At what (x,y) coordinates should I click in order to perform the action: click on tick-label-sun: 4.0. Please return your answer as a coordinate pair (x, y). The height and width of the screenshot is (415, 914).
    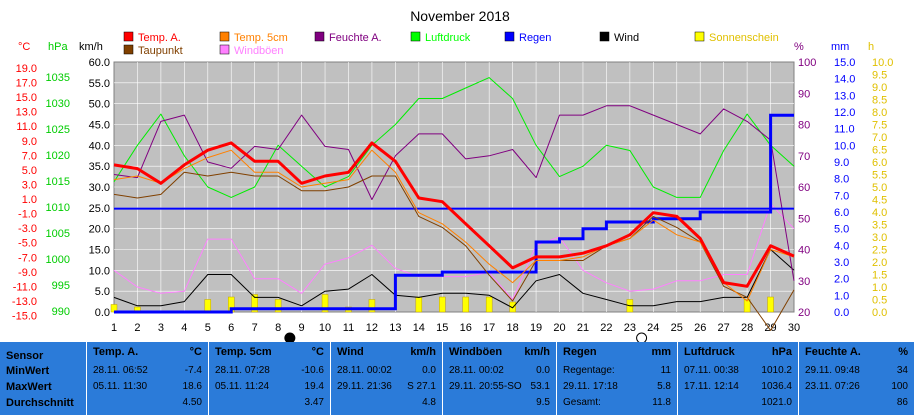
    Looking at the image, I should click on (879, 213).